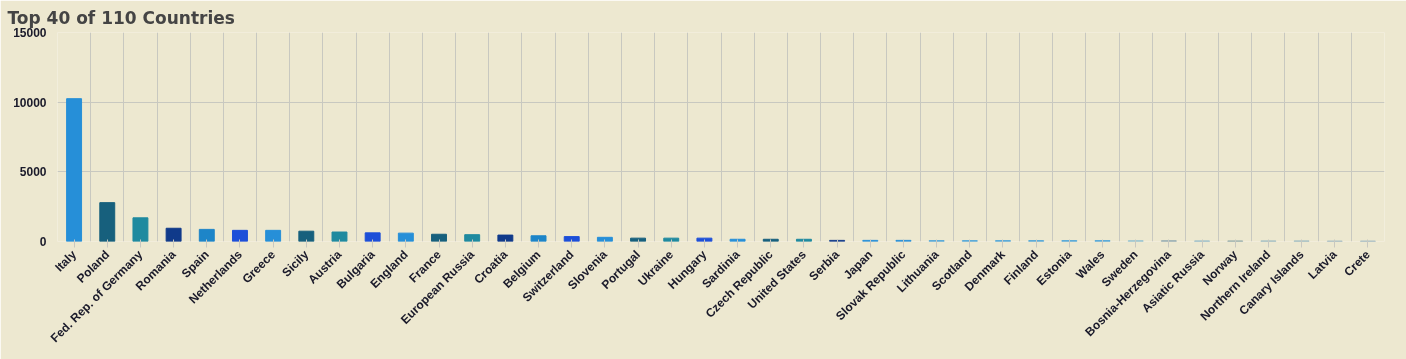 The width and height of the screenshot is (1406, 359). Describe the element at coordinates (30, 33) in the screenshot. I see `y-tick-label: 15000` at that location.